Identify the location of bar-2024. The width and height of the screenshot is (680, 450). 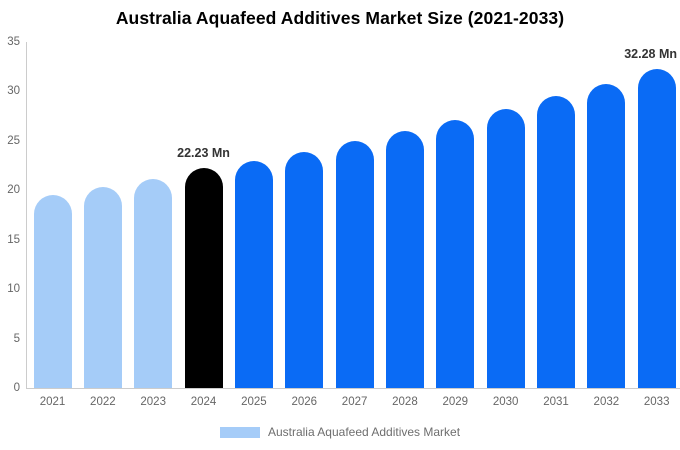
(203, 278).